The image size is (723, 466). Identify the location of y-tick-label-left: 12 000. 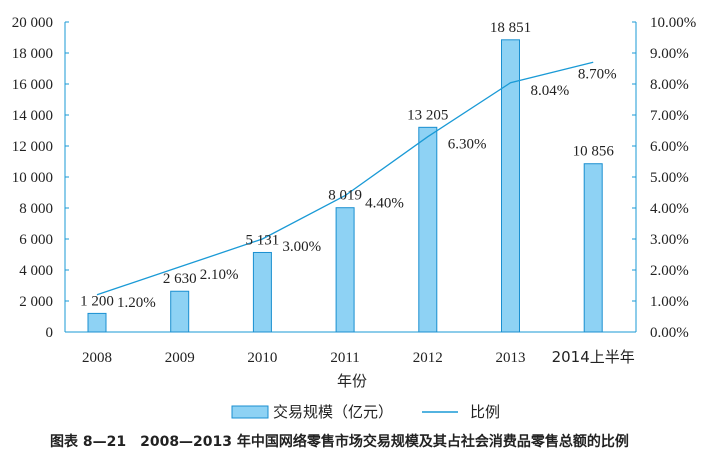
(32, 147).